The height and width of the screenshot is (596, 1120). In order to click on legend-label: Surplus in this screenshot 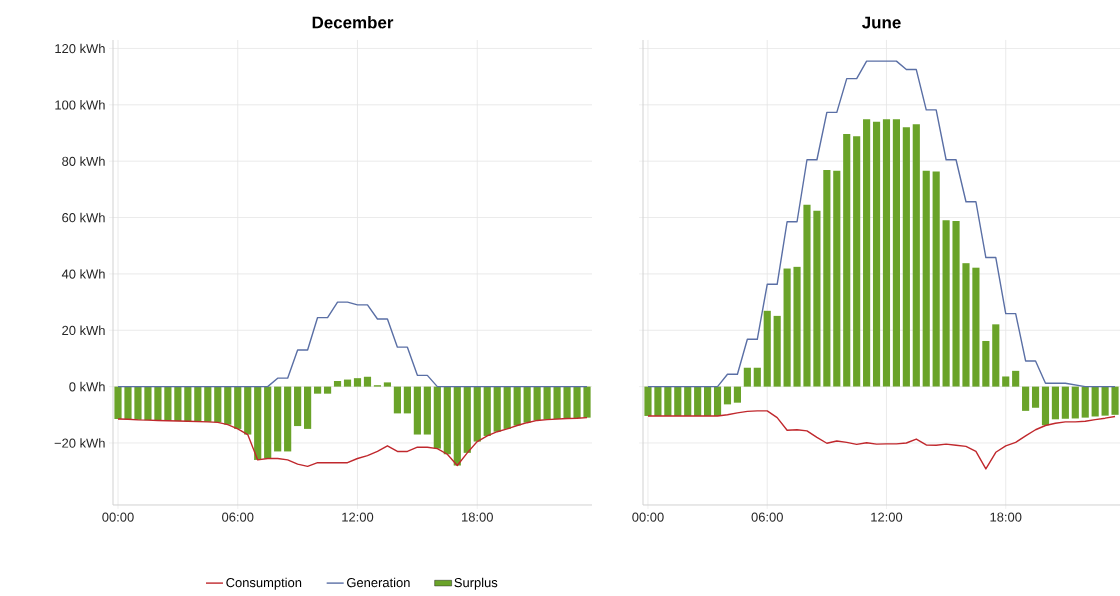, I will do `click(476, 583)`.